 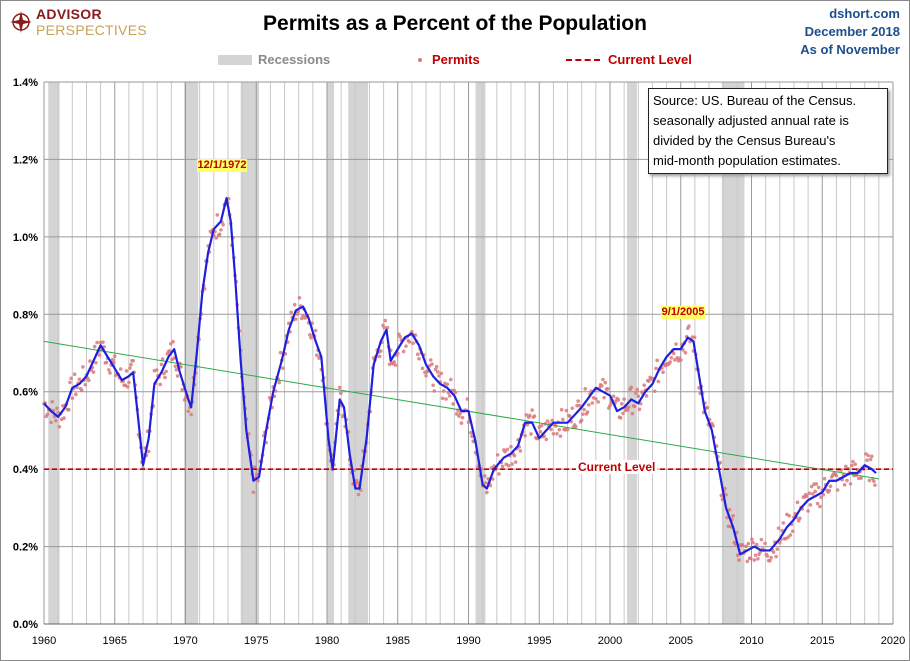 I want to click on permits-marker, so click(x=420, y=59).